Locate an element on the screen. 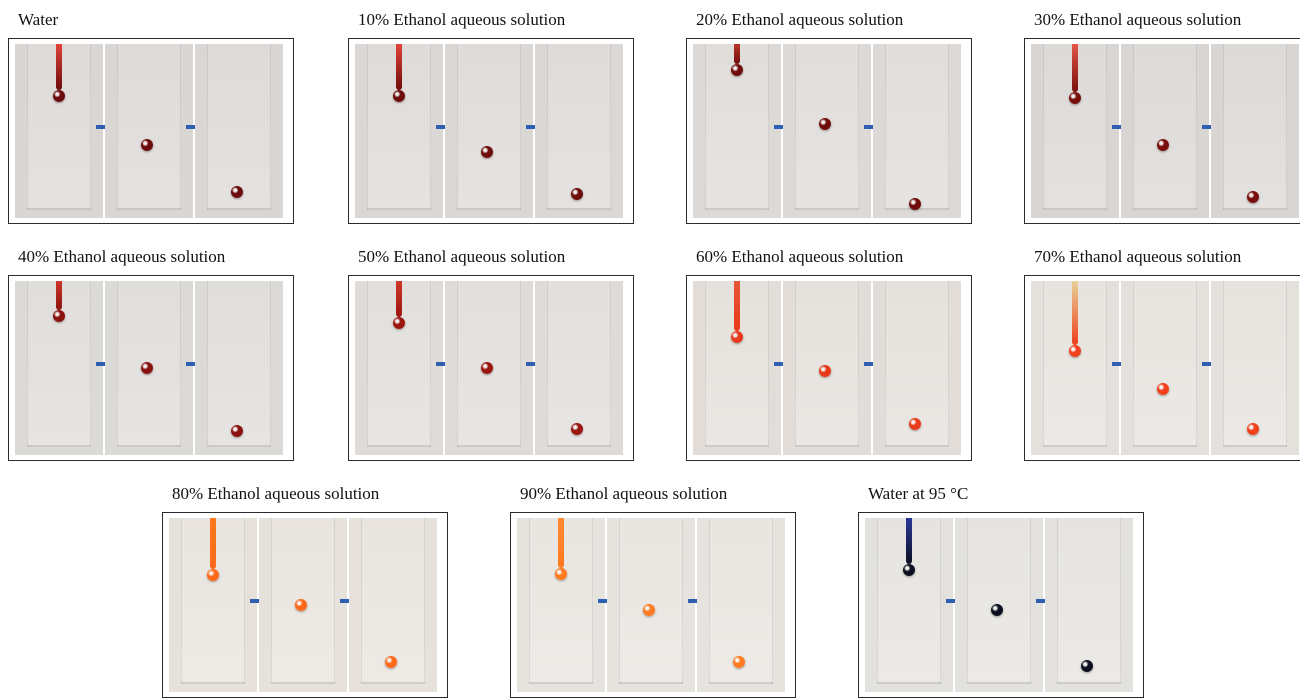  panel-label: 50% Ethanol aqueous solution is located at coordinates (462, 256).